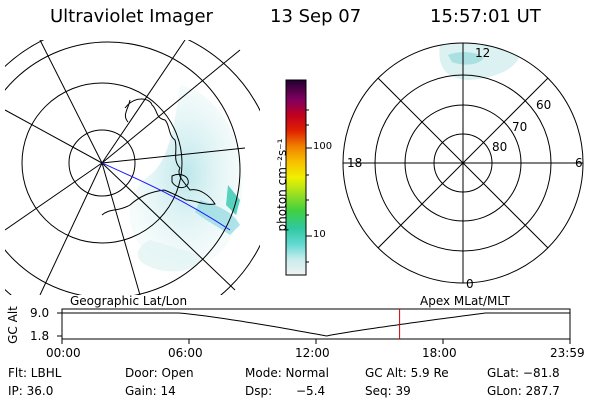 The width and height of the screenshot is (600, 400). What do you see at coordinates (316, 16) in the screenshot?
I see `date-label: 13 Sep 07` at bounding box center [316, 16].